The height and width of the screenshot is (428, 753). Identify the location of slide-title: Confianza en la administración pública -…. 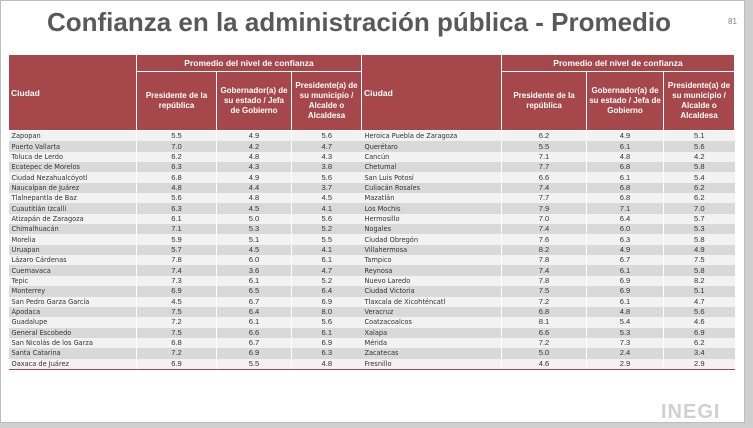
(359, 22).